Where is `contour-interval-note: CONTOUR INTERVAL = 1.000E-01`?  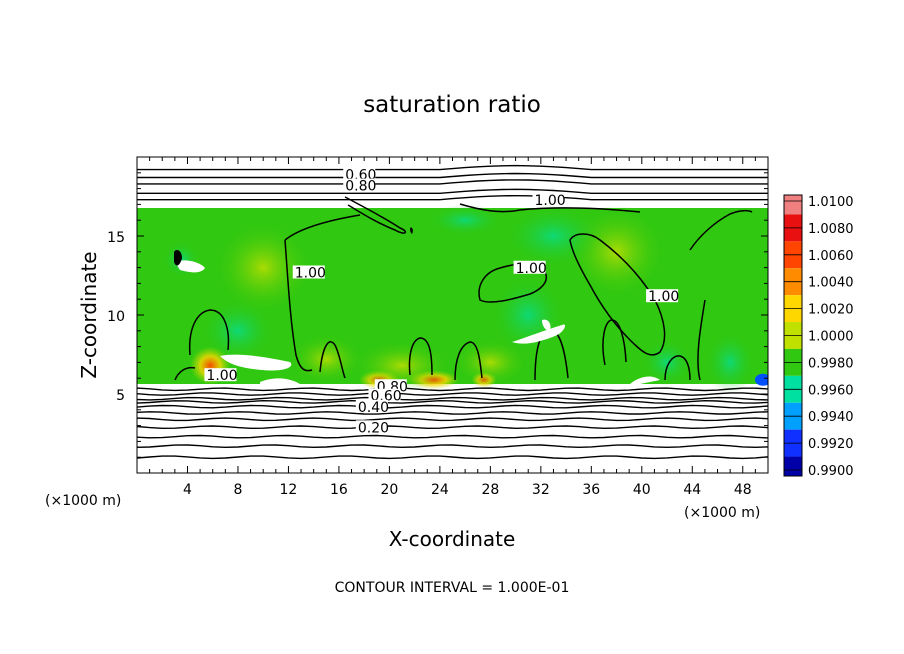
contour-interval-note: CONTOUR INTERVAL = 1.000E-01 is located at coordinates (452, 588).